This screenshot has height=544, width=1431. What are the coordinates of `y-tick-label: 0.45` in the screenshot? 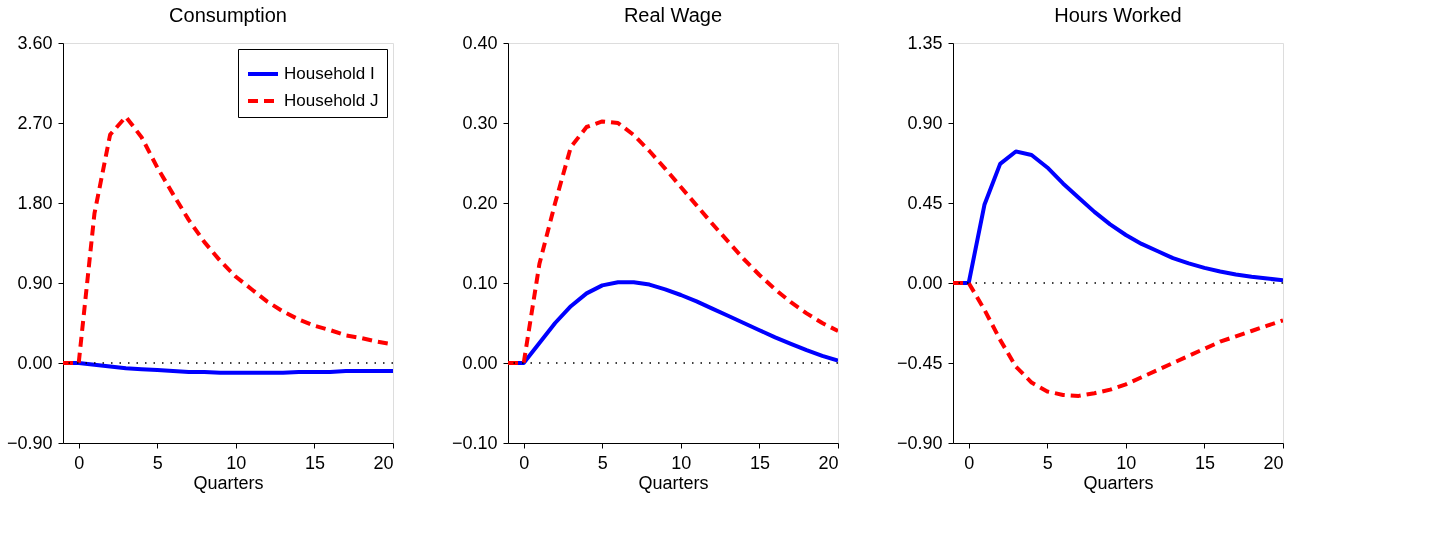 It's located at (925, 202).